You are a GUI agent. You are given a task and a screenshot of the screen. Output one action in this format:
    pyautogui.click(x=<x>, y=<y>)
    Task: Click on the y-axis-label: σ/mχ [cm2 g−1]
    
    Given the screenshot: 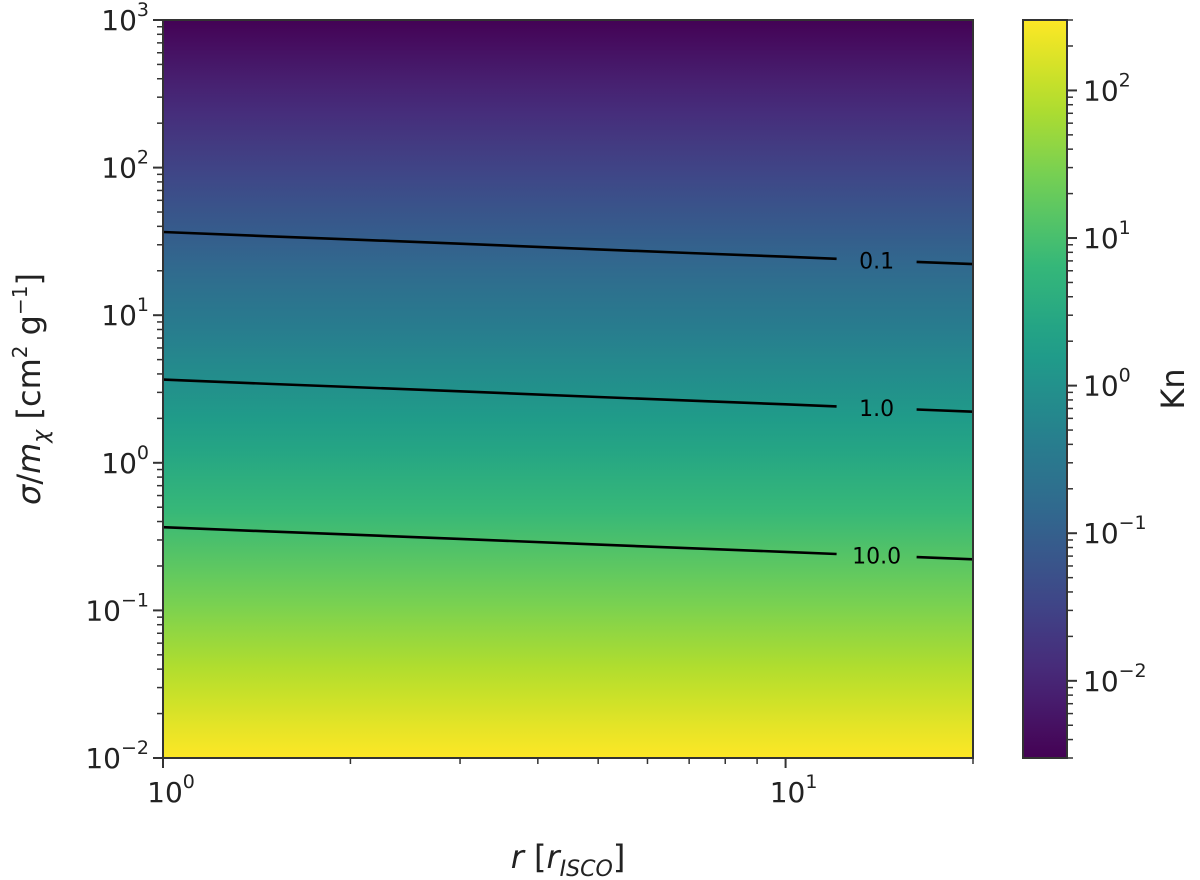 What is the action you would take?
    pyautogui.click(x=31, y=389)
    